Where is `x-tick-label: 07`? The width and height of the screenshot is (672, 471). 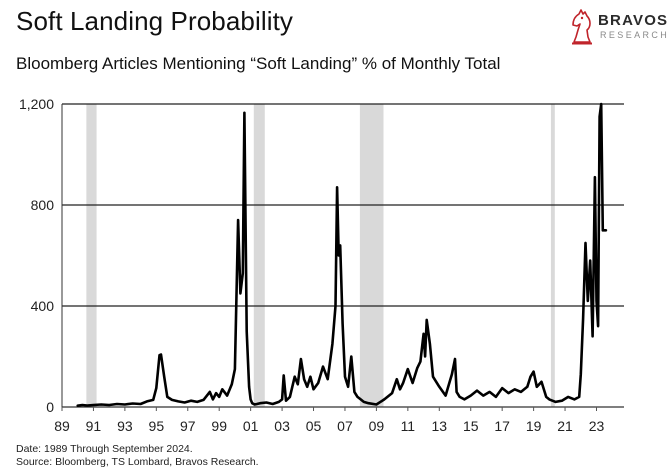
x-tick-label: 07 is located at coordinates (345, 426).